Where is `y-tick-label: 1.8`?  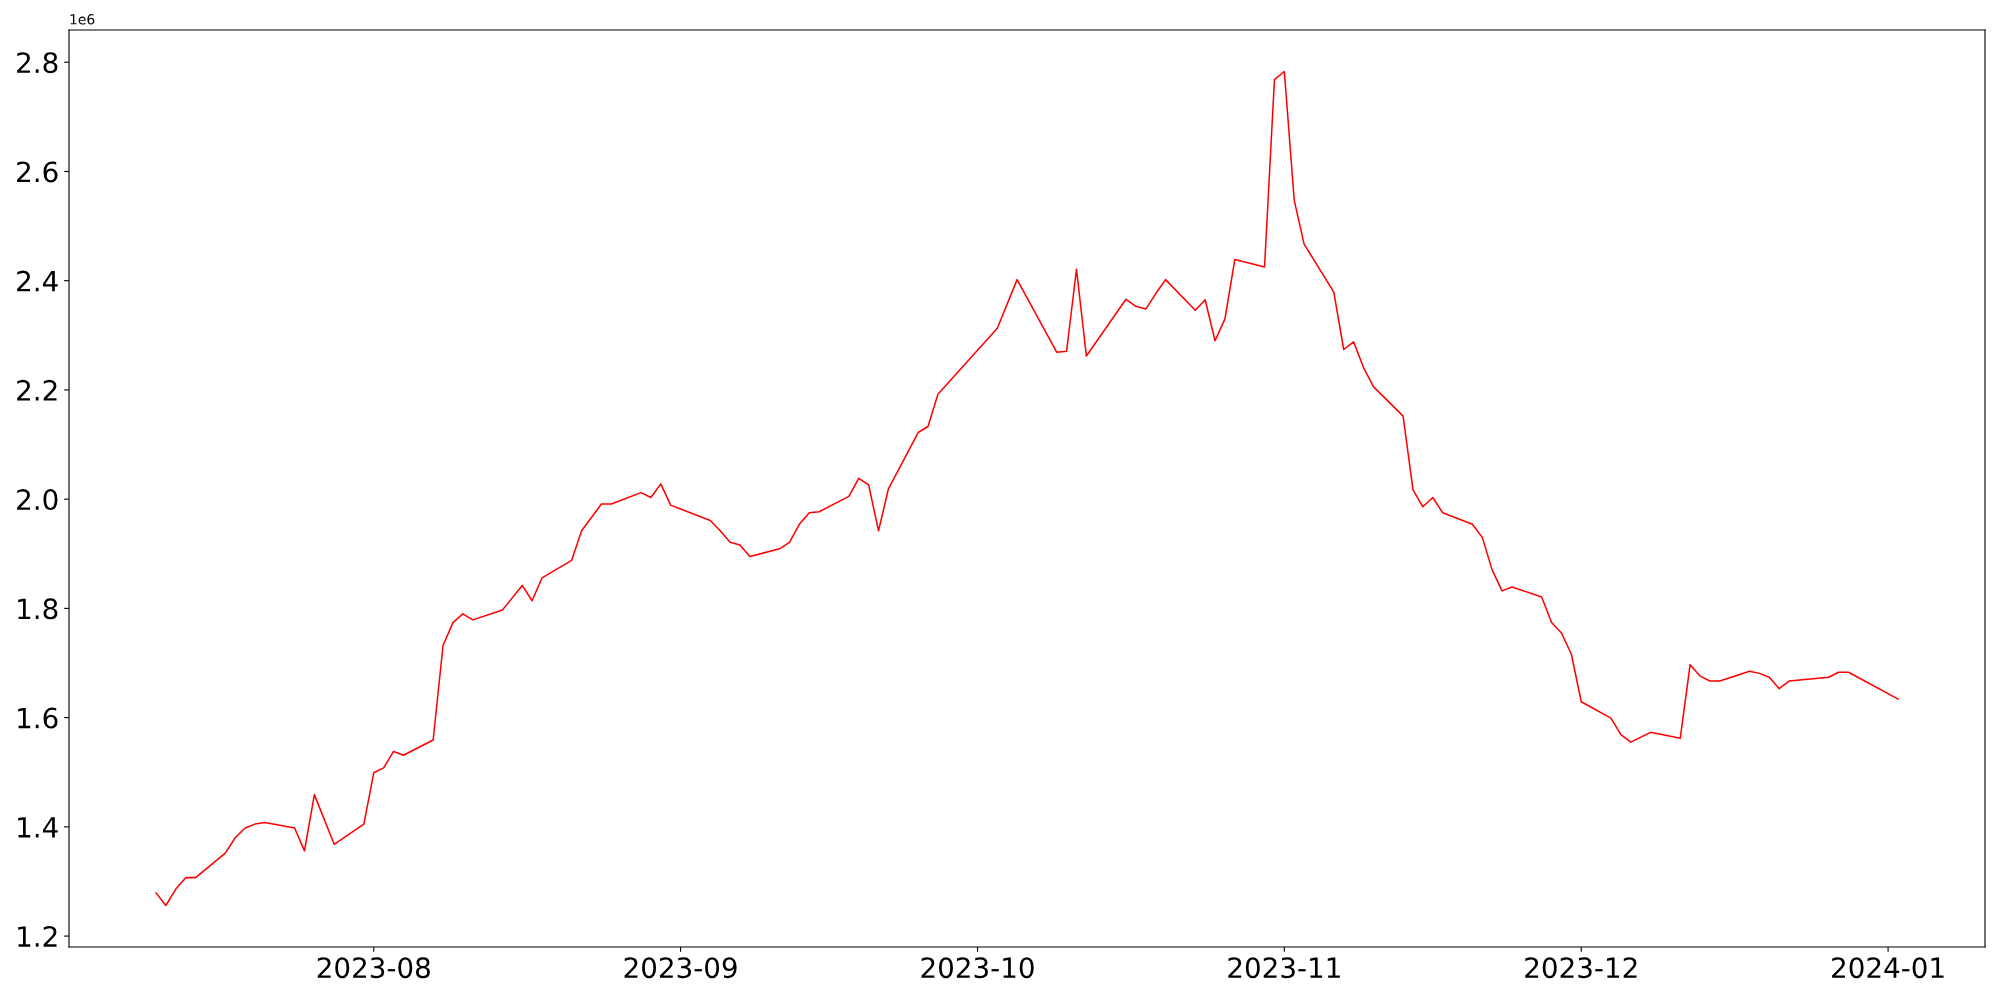
y-tick-label: 1.8 is located at coordinates (38, 609).